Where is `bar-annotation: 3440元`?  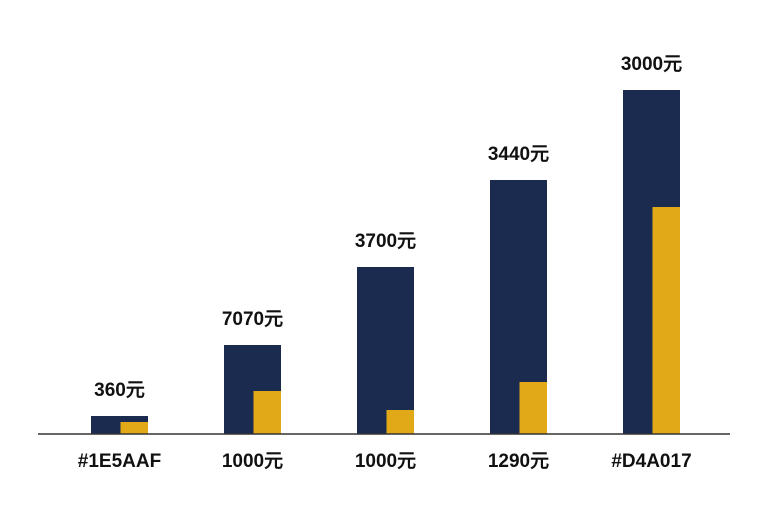 bar-annotation: 3440元 is located at coordinates (518, 154).